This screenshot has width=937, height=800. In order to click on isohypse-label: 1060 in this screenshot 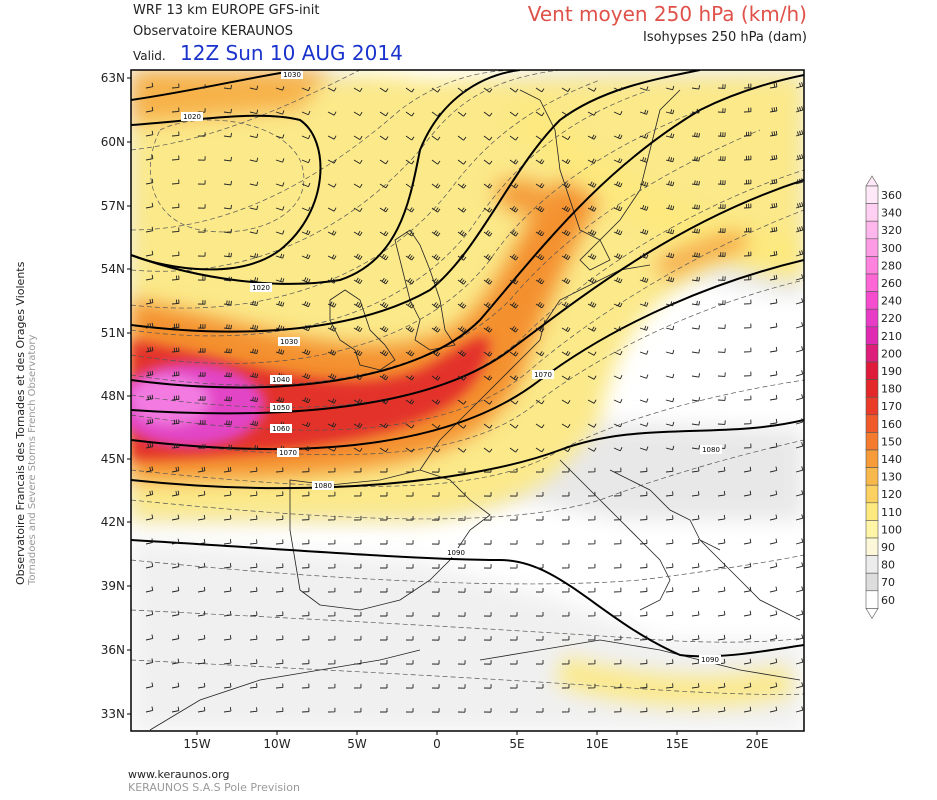, I will do `click(281, 428)`.